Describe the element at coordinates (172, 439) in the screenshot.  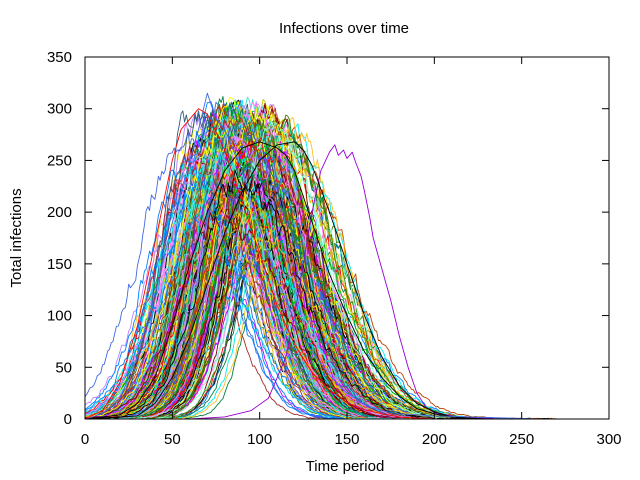
I see `x-tick-label: 50` at that location.